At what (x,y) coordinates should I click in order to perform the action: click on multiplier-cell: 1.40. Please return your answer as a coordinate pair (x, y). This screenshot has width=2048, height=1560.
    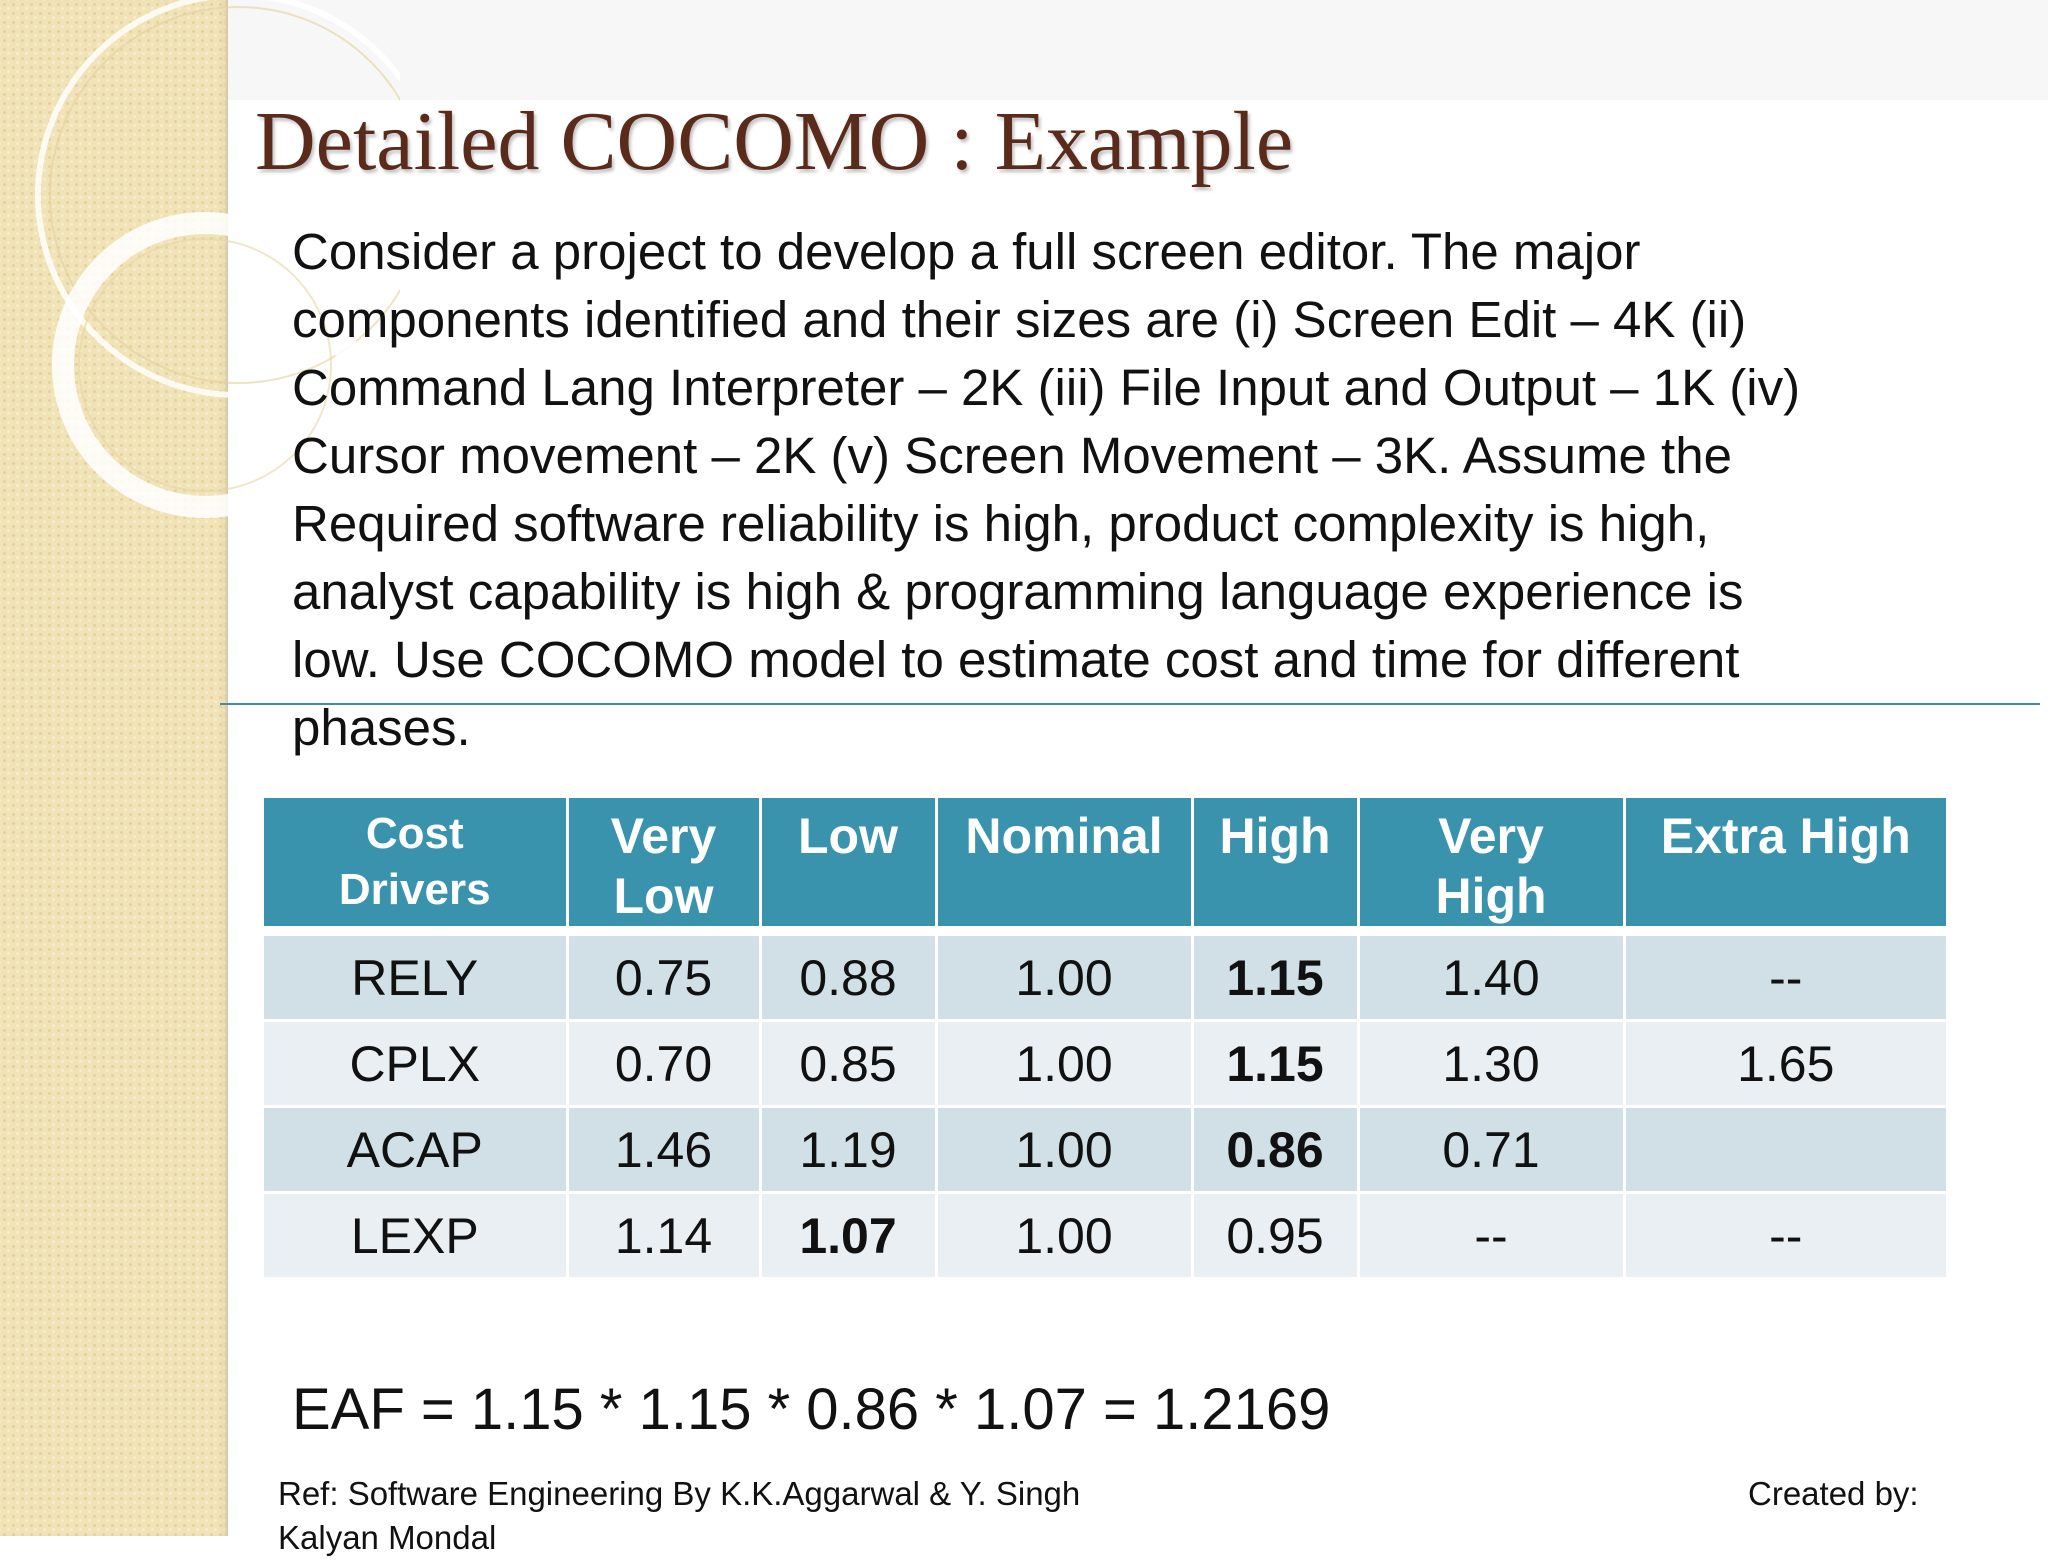
    Looking at the image, I should click on (1492, 976).